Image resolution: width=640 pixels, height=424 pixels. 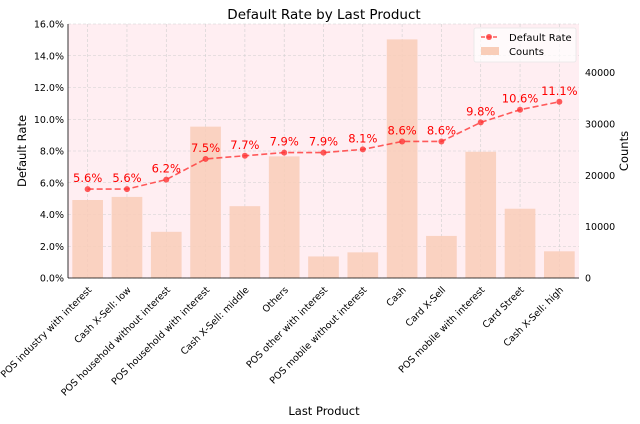 What do you see at coordinates (323, 15) in the screenshot?
I see `chart-title: Default Rate by Last Product` at bounding box center [323, 15].